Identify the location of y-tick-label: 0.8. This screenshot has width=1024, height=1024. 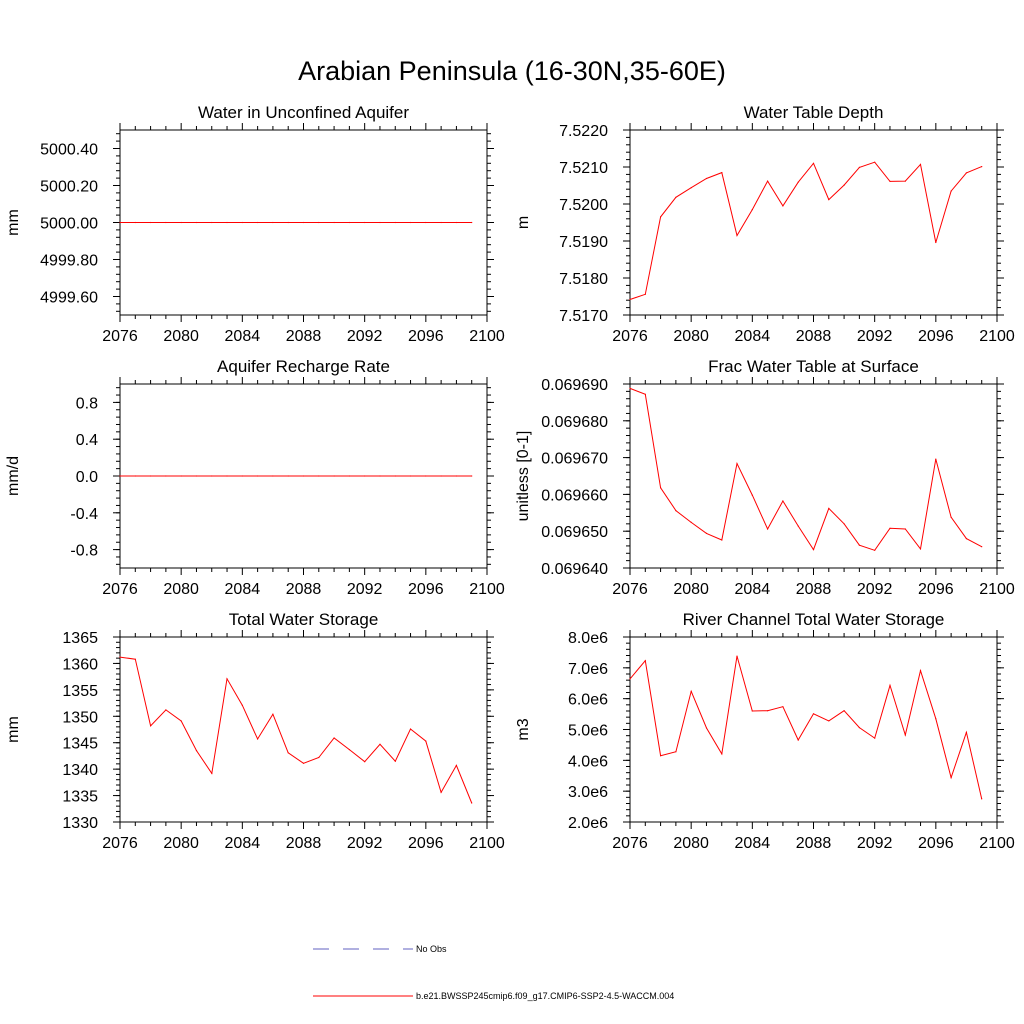
(87, 403).